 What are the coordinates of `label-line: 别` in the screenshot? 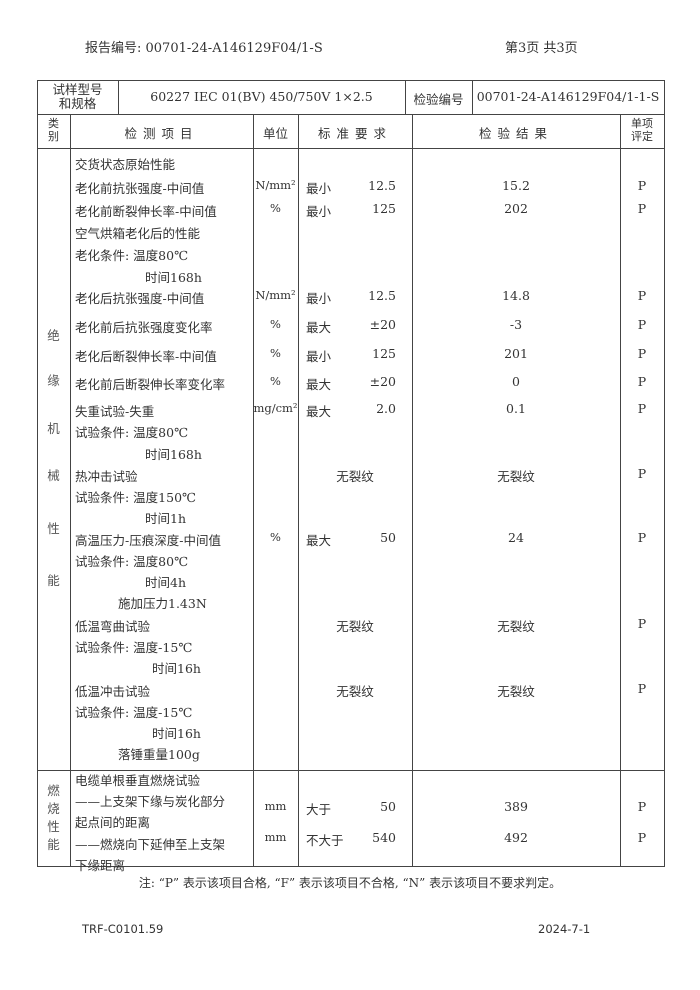 It's located at (53, 136).